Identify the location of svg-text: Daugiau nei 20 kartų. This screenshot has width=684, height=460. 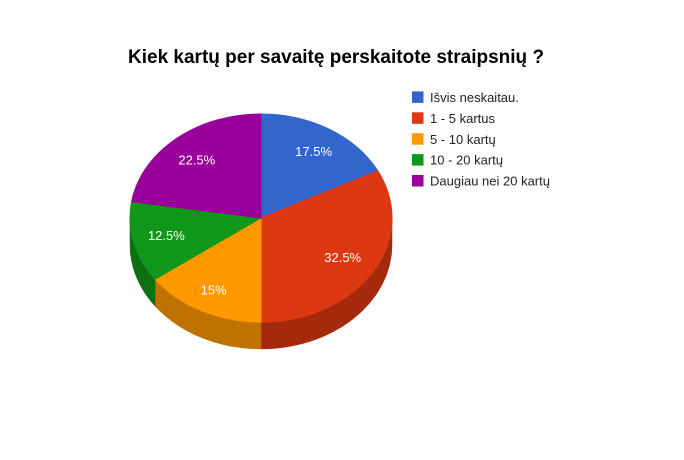
(490, 181).